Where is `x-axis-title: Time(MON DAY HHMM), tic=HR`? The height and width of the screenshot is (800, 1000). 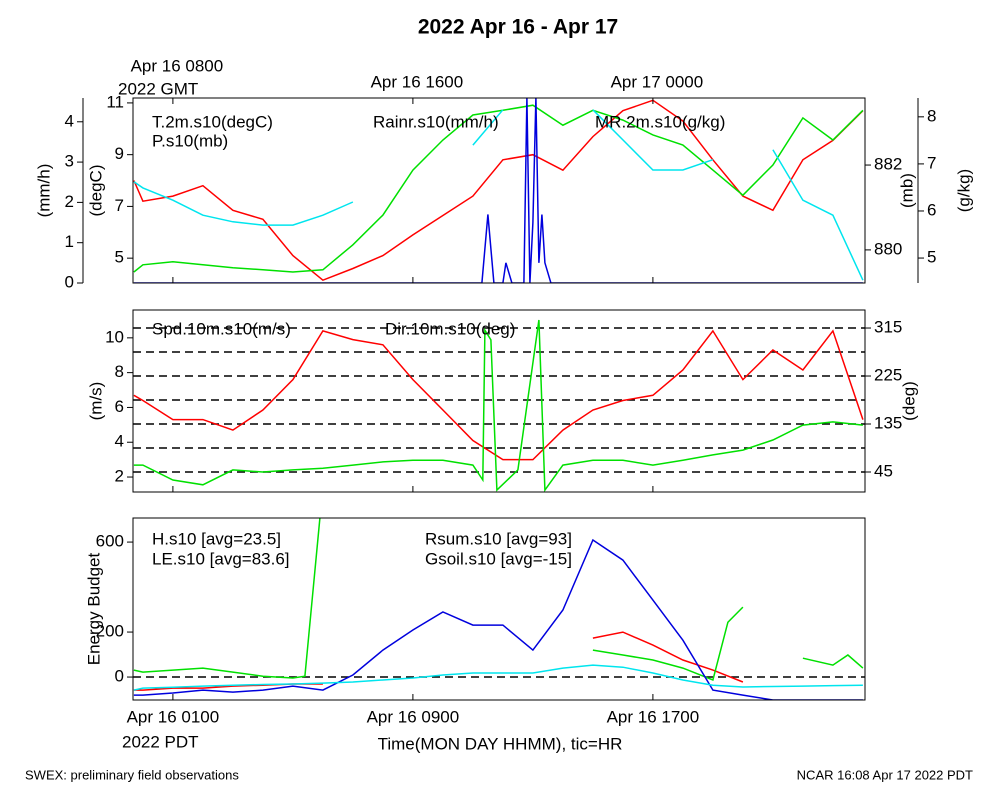
x-axis-title: Time(MON DAY HHMM), tic=HR is located at coordinates (500, 743).